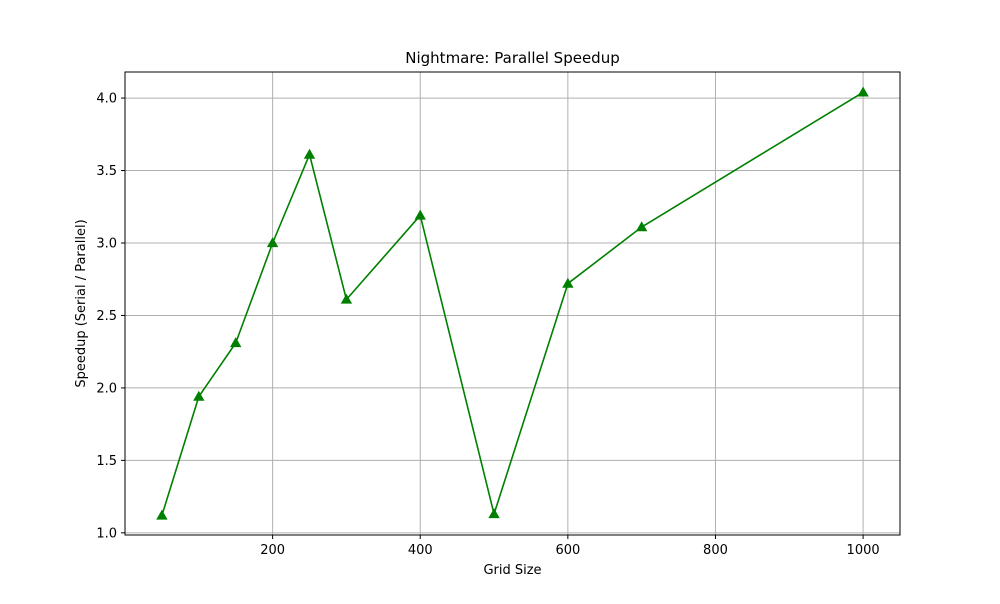 The image size is (1000, 604). I want to click on y-tick-label: 2.5, so click(106, 316).